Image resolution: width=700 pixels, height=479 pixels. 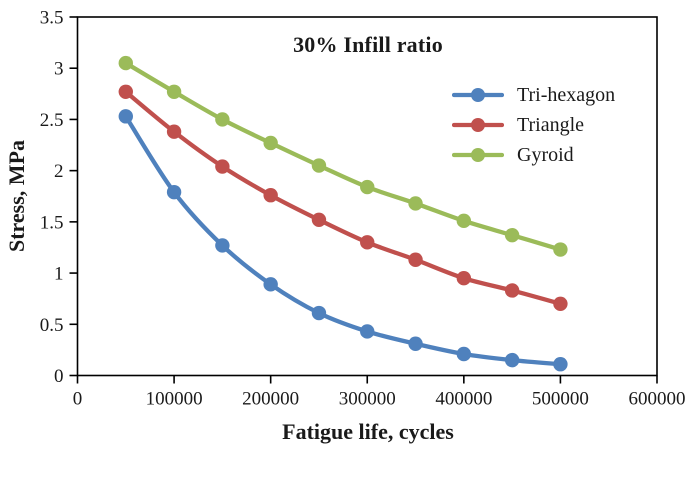 I want to click on legend-item-gyroid: Gyroid, so click(x=533, y=155).